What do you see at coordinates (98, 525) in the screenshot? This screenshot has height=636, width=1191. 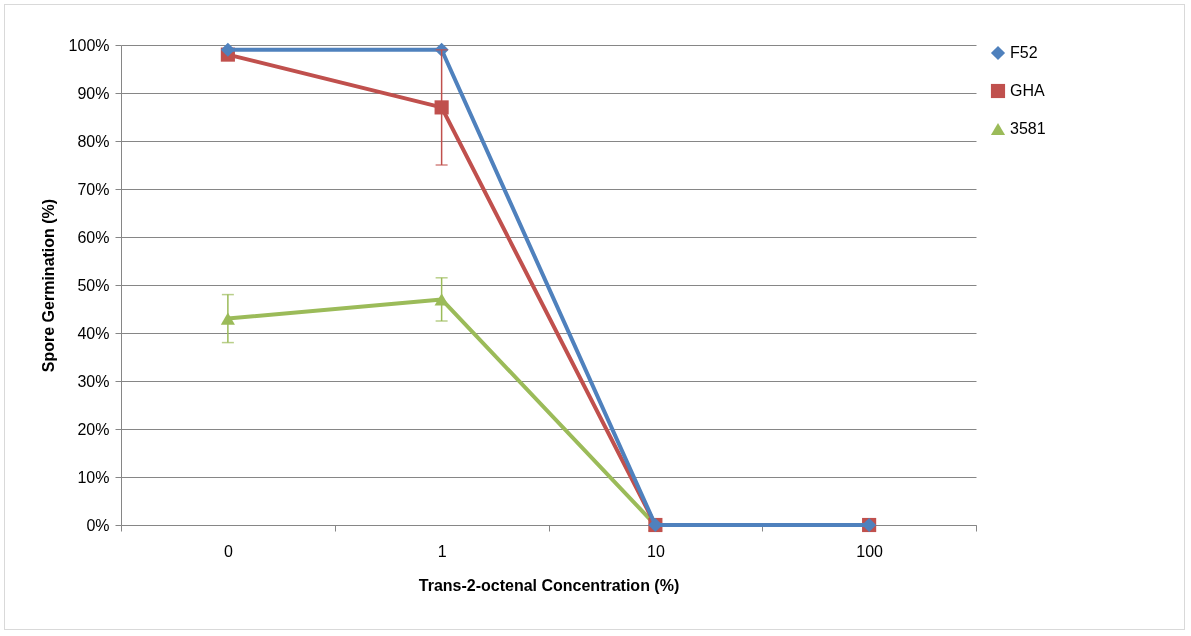 I see `y-tick-label: 0%` at bounding box center [98, 525].